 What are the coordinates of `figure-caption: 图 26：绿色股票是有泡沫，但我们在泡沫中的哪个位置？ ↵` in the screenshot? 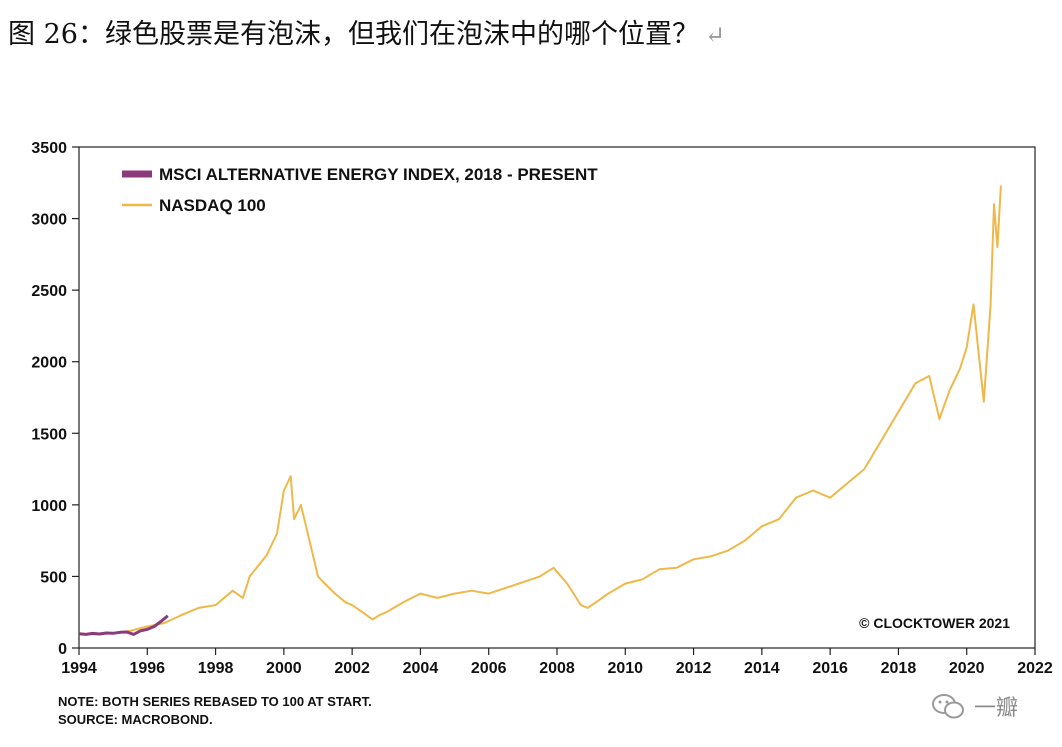 It's located at (366, 31).